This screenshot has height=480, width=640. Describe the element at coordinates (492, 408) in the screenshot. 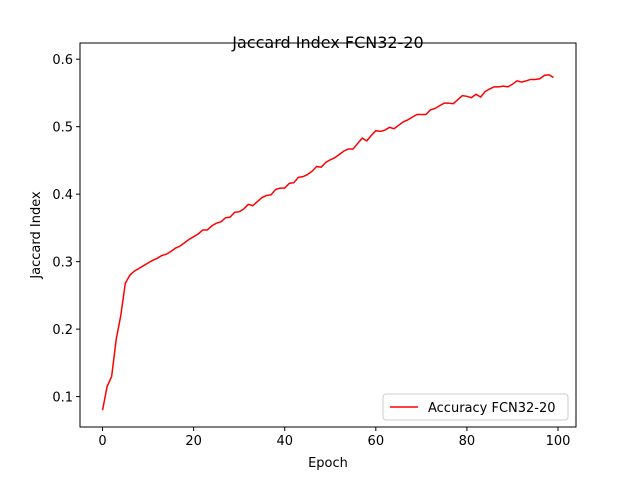

I see `legend-label: Accuracy FCN32-20` at that location.